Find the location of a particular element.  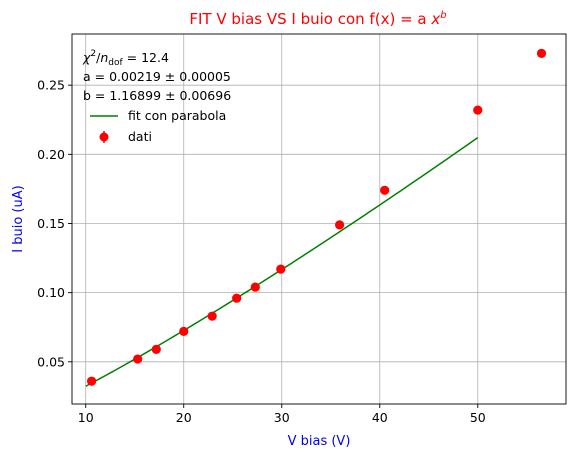

stats-param-a: a = 0.00219 ± 0.00005 is located at coordinates (157, 76).